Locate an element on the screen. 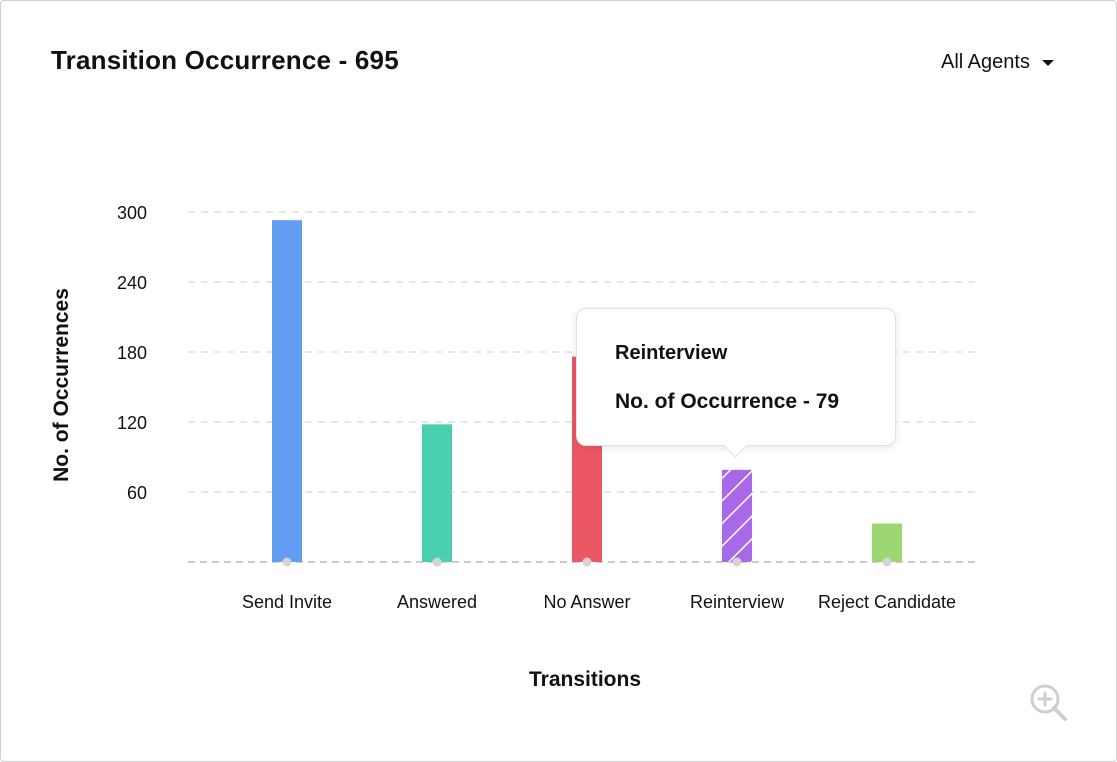  x-tick-label: No Answer is located at coordinates (586, 602).